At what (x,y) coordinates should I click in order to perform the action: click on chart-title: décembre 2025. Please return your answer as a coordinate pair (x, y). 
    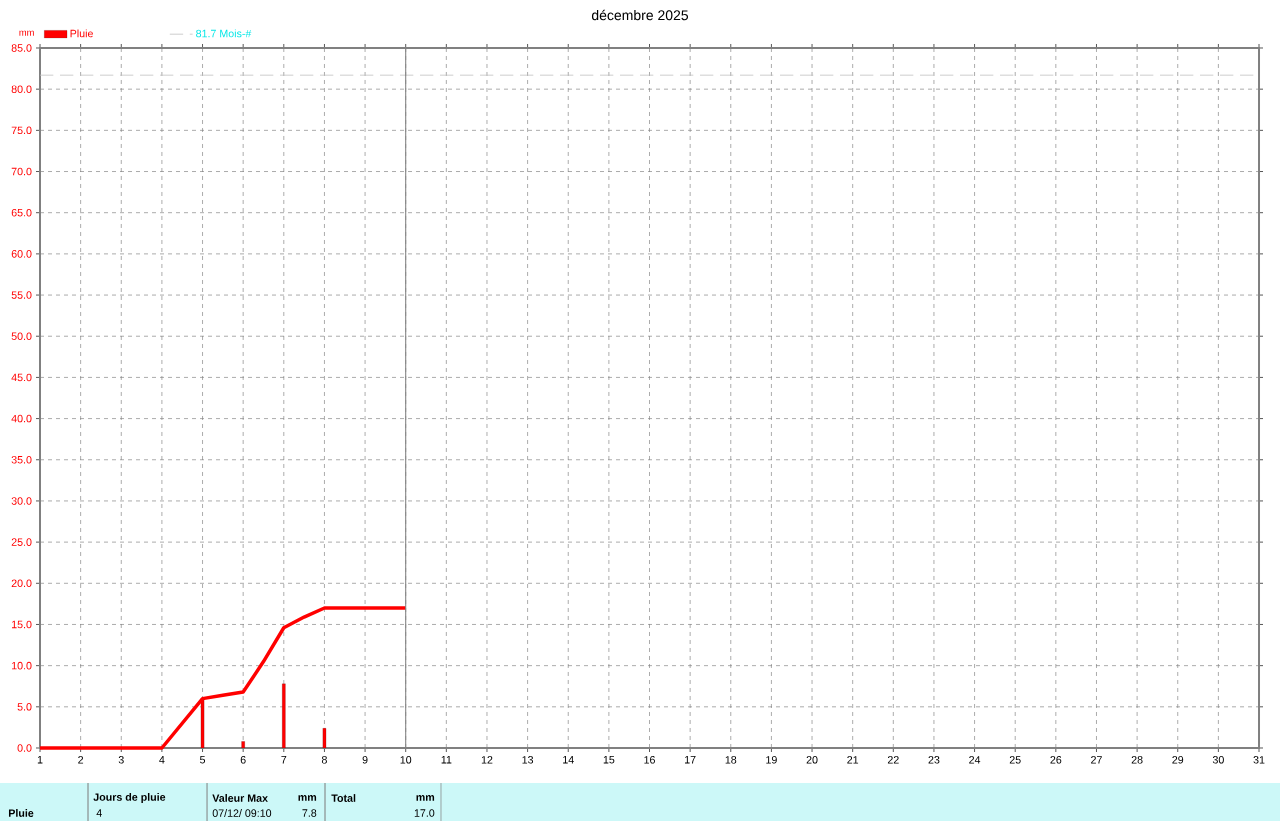
    Looking at the image, I should click on (640, 15).